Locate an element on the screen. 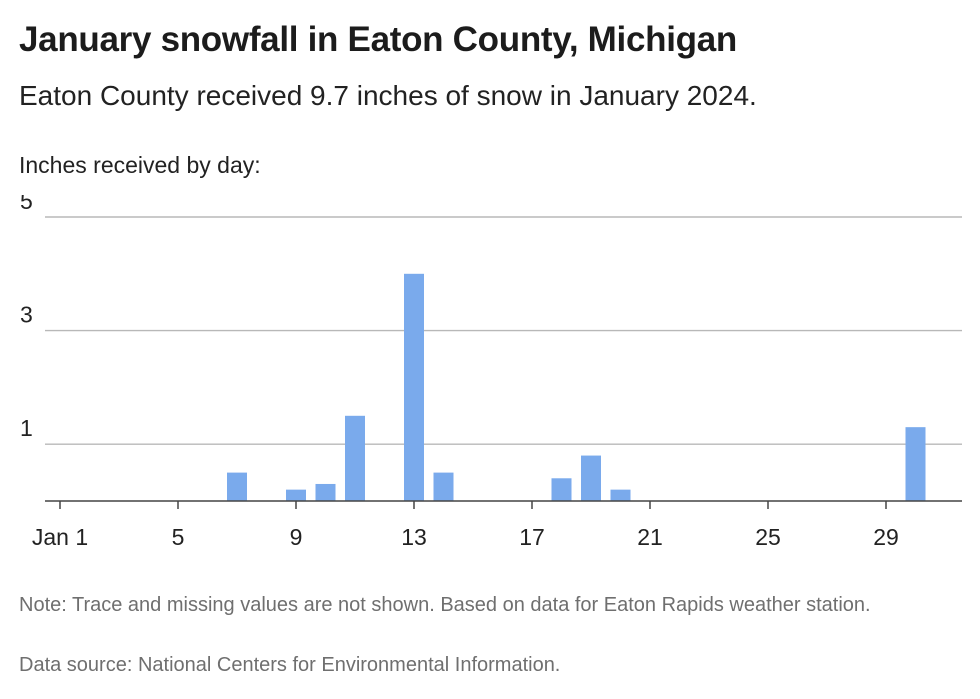 The width and height of the screenshot is (980, 699). y-axis-caption: Inches received by day: is located at coordinates (140, 165).